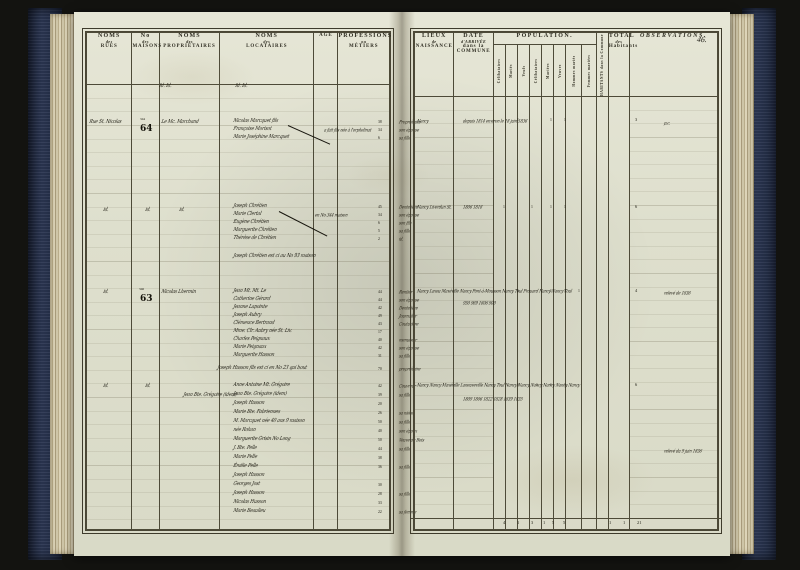 Image resolution: width=800 pixels, height=570 pixels. I want to click on cell-proprietaires, so click(189, 307).